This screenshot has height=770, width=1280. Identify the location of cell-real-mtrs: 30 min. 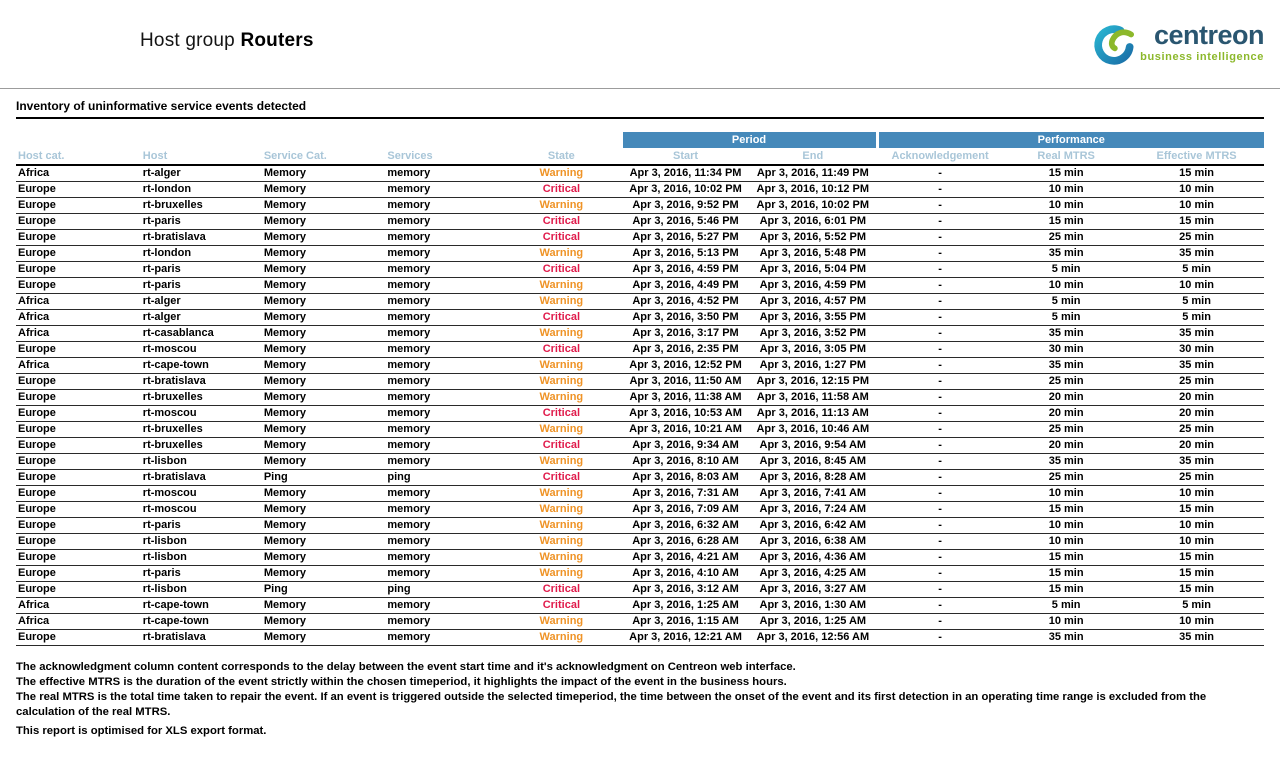
(1066, 349).